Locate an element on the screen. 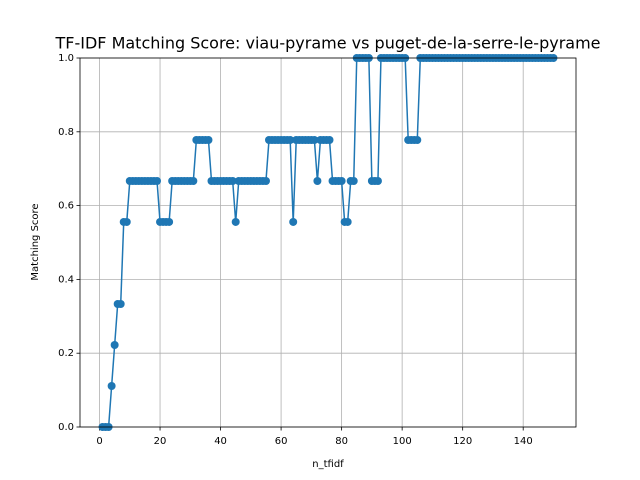  x-tick-label: 120 is located at coordinates (462, 441).